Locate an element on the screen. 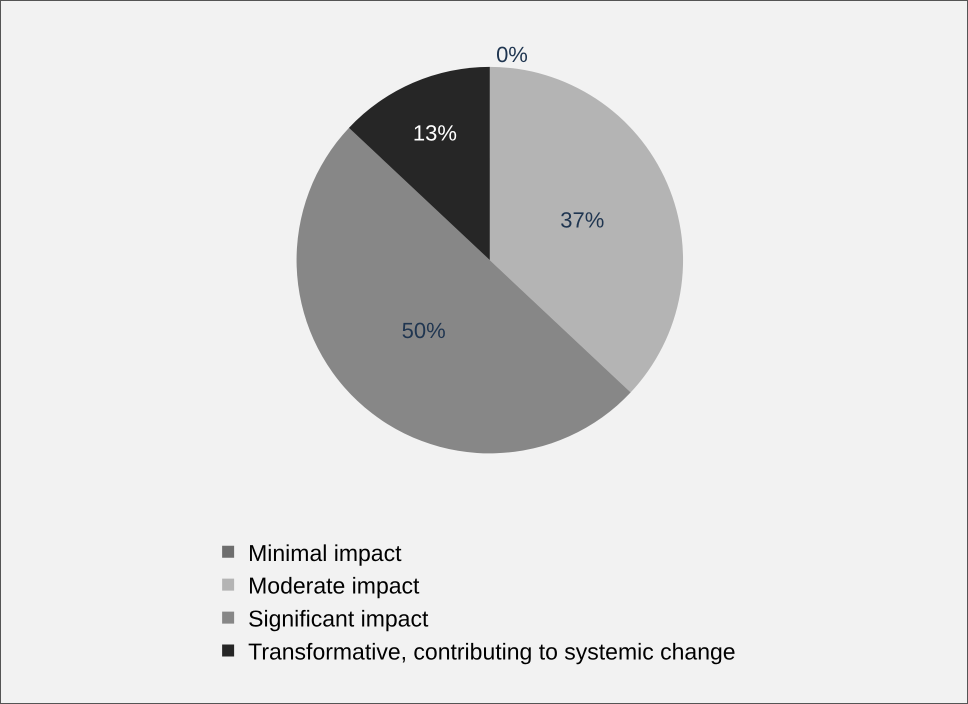  data-label: 37% is located at coordinates (582, 220).